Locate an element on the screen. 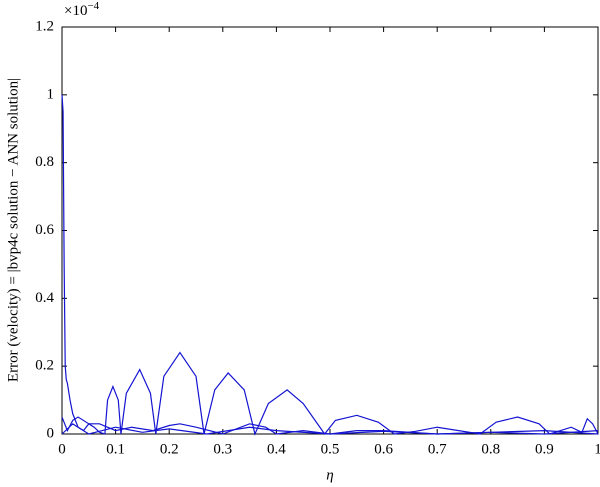 This screenshot has width=600, height=487. x-tick-label: 0.6 is located at coordinates (383, 449).